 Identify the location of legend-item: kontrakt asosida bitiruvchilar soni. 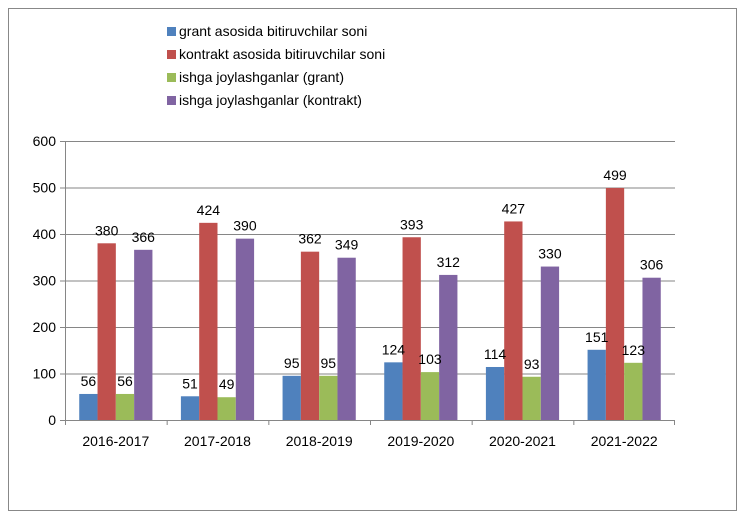
(276, 54).